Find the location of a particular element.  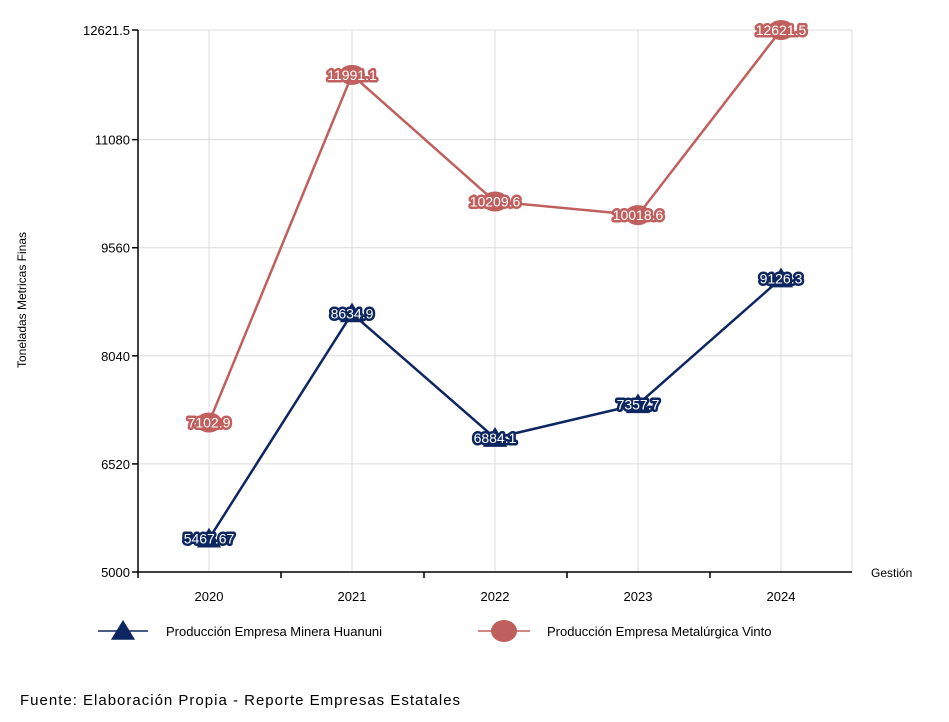

x-tick-label: 2024 is located at coordinates (781, 596).